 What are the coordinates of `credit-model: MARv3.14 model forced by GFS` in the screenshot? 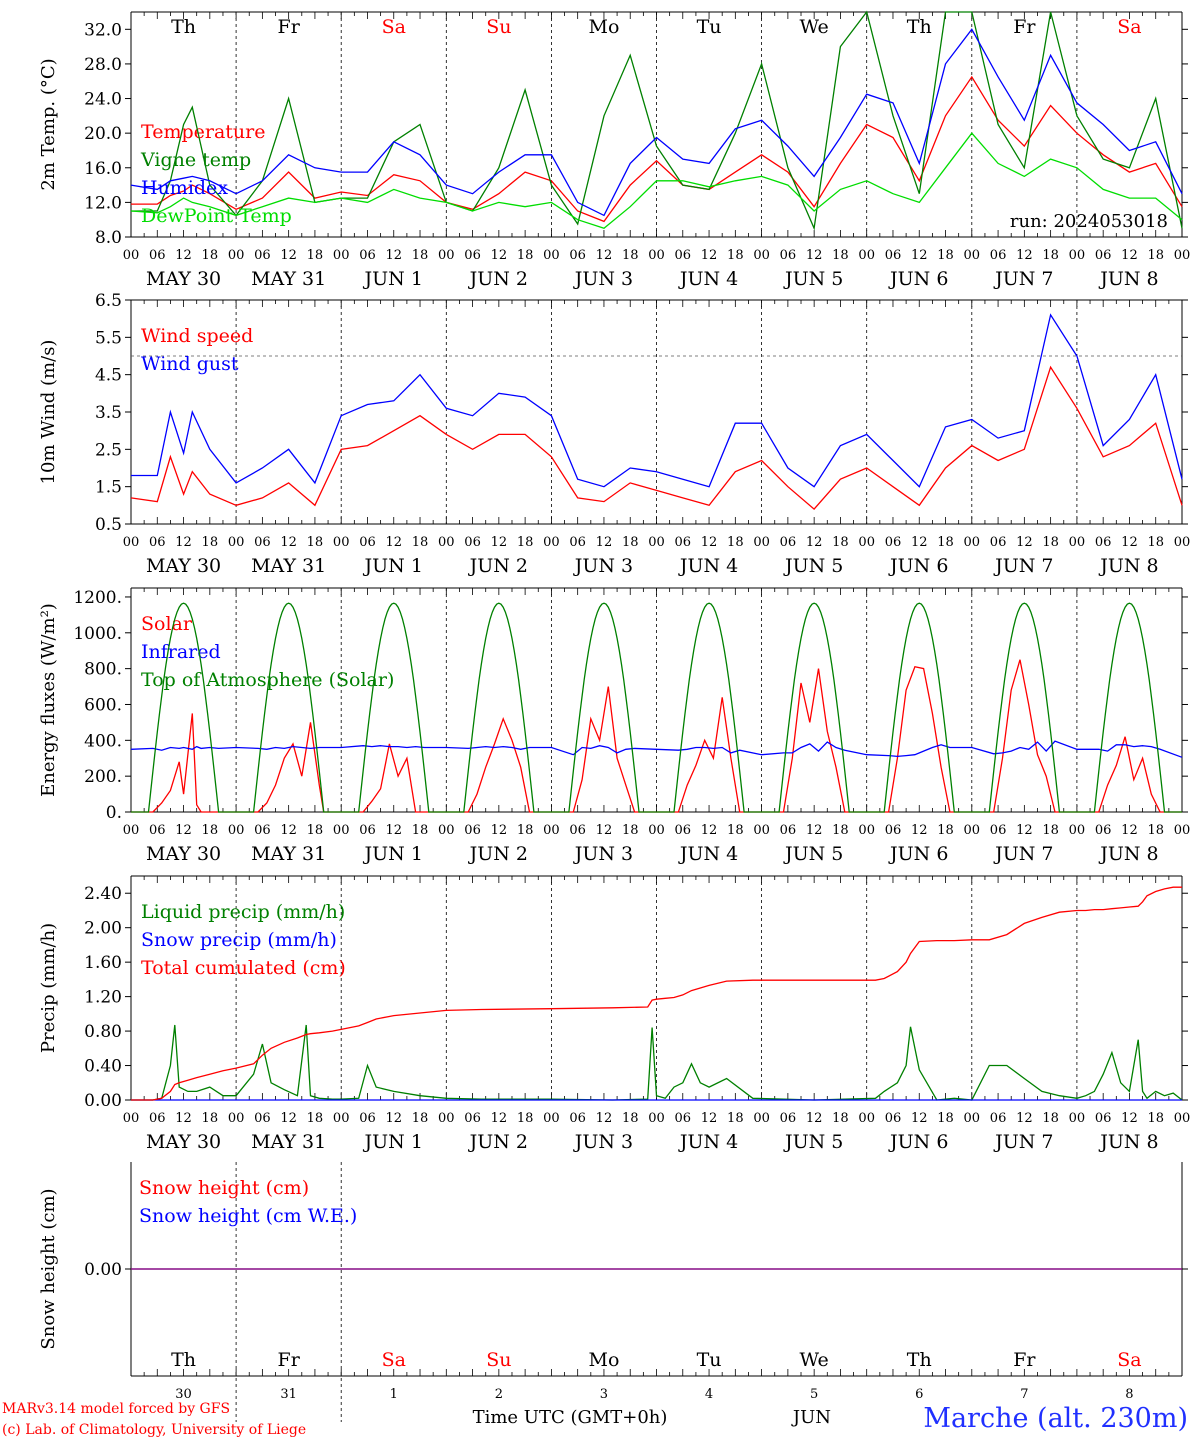 It's located at (116, 1409).